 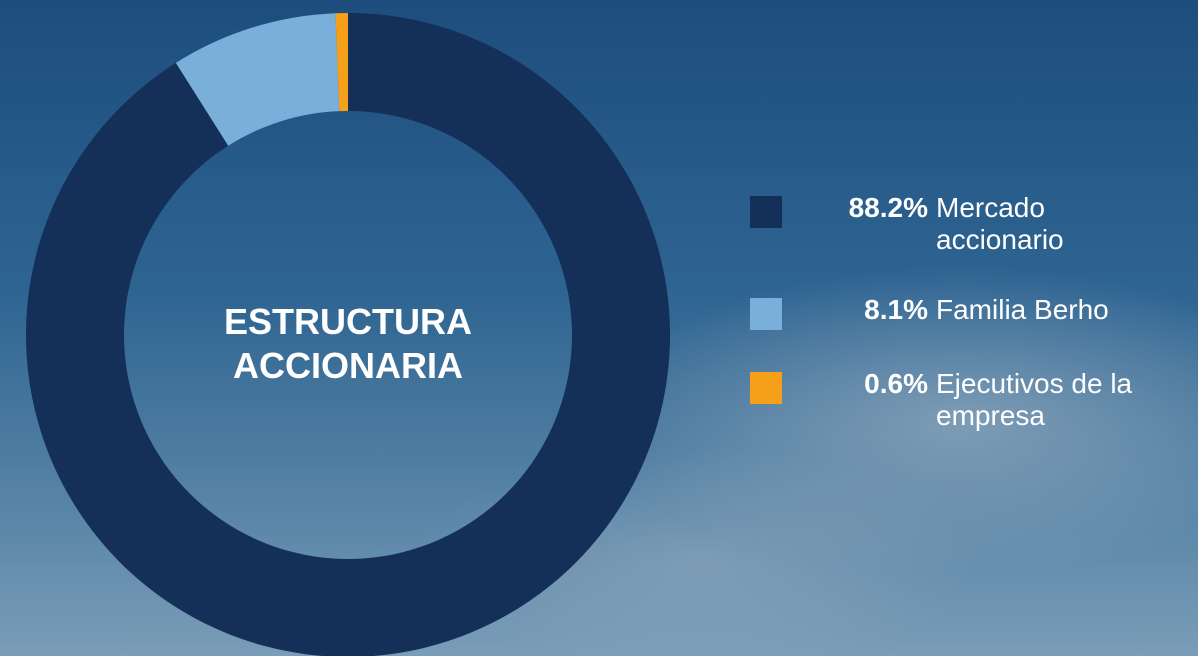 I want to click on legend-entry: 88.2% Mercado accionario, so click(x=963, y=224).